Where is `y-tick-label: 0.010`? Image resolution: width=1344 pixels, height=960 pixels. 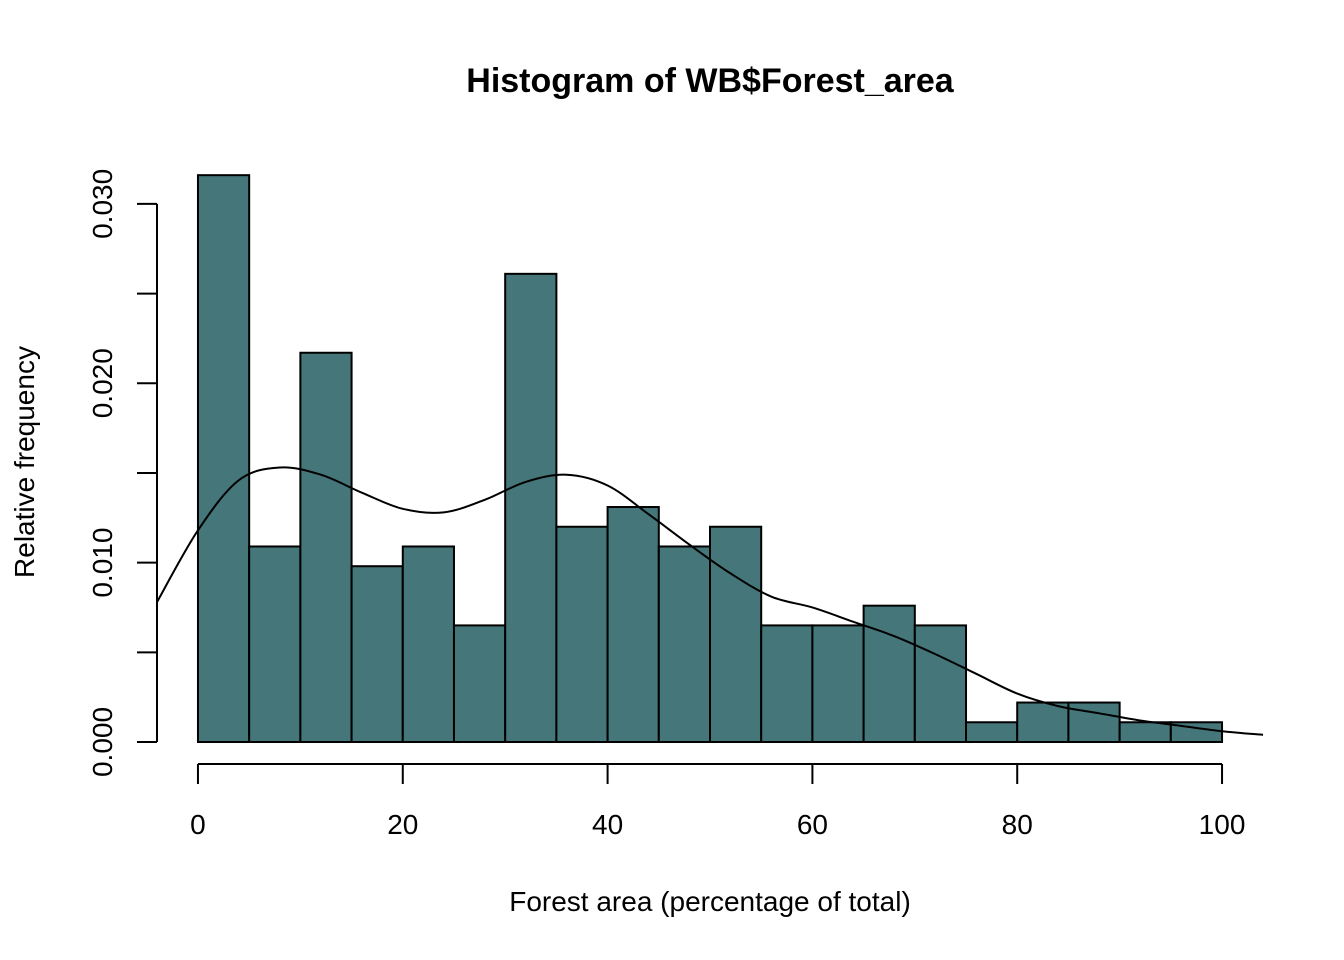 y-tick-label: 0.010 is located at coordinates (102, 563).